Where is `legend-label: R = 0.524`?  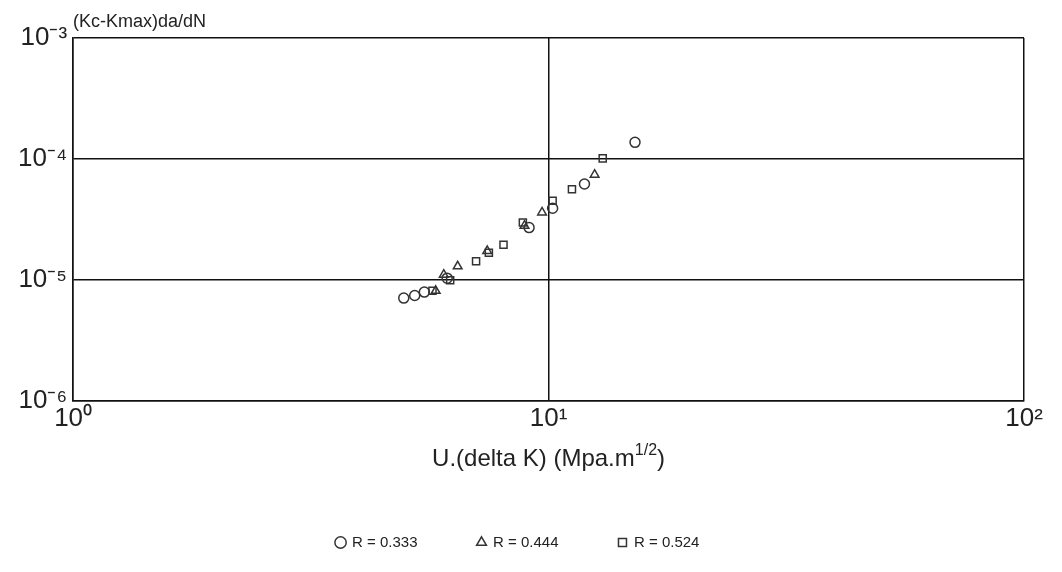 legend-label: R = 0.524 is located at coordinates (666, 541).